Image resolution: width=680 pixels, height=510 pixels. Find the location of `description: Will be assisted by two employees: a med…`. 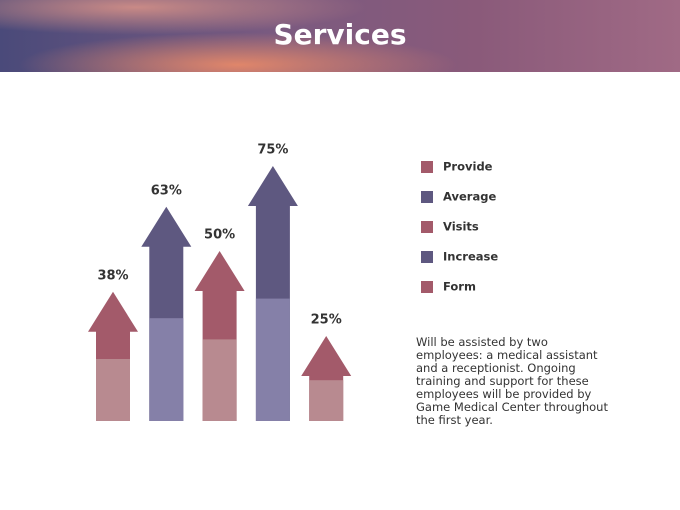

description: Will be assisted by two employees: a med… is located at coordinates (512, 381).